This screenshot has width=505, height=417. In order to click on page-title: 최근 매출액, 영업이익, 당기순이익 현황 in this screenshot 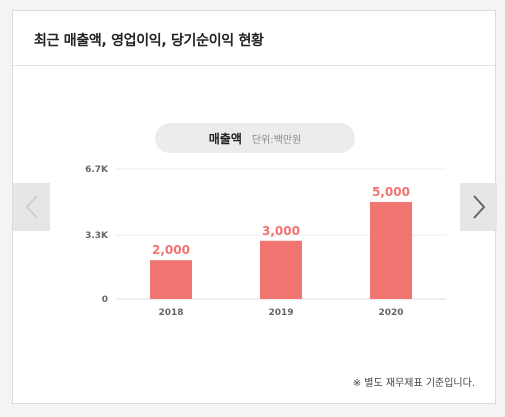, I will do `click(149, 41)`.